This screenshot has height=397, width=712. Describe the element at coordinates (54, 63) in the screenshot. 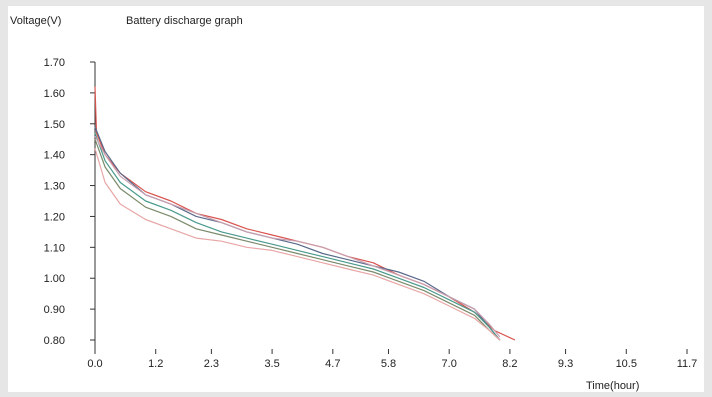

I see `y-tick-label: 1.70` at that location.